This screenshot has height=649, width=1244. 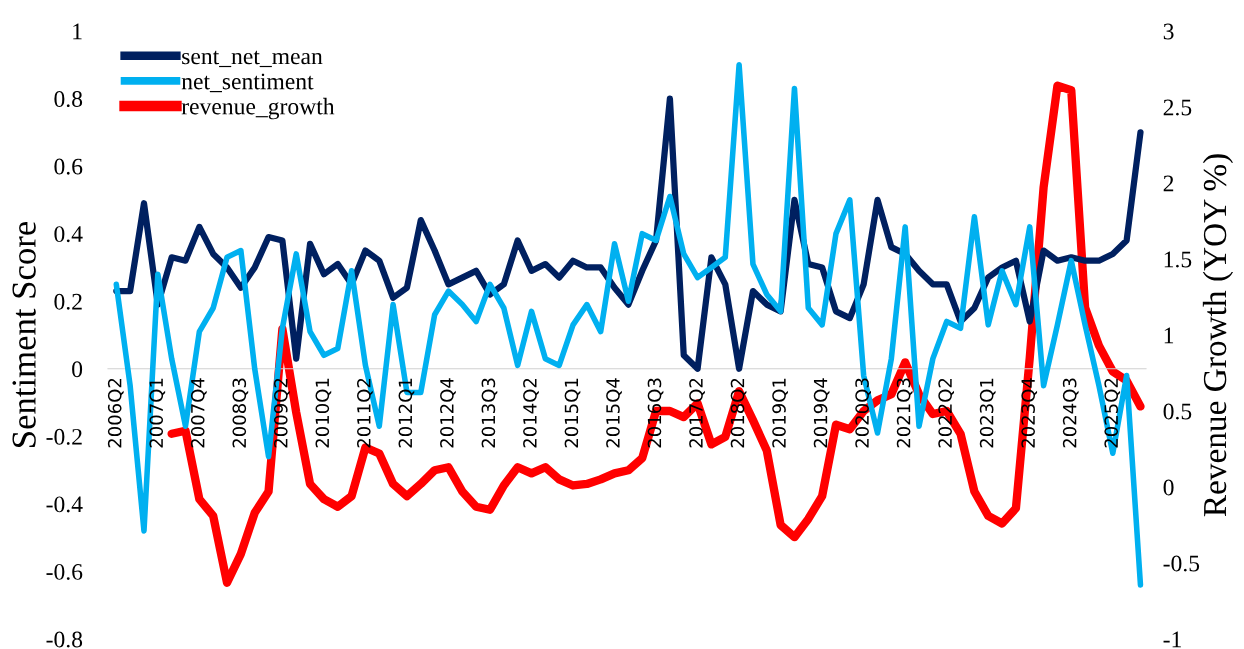 I want to click on y-tick-label: 0.2, so click(x=68, y=301).